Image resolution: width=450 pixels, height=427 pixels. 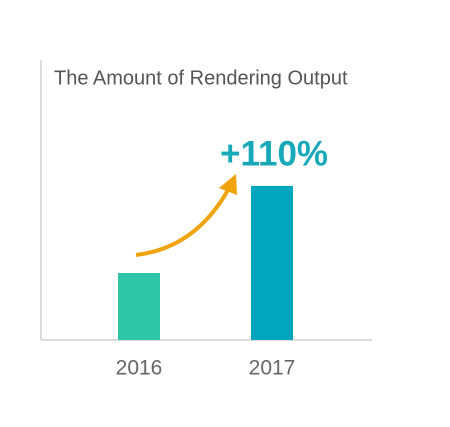 I want to click on growth-arrow, so click(x=182, y=223).